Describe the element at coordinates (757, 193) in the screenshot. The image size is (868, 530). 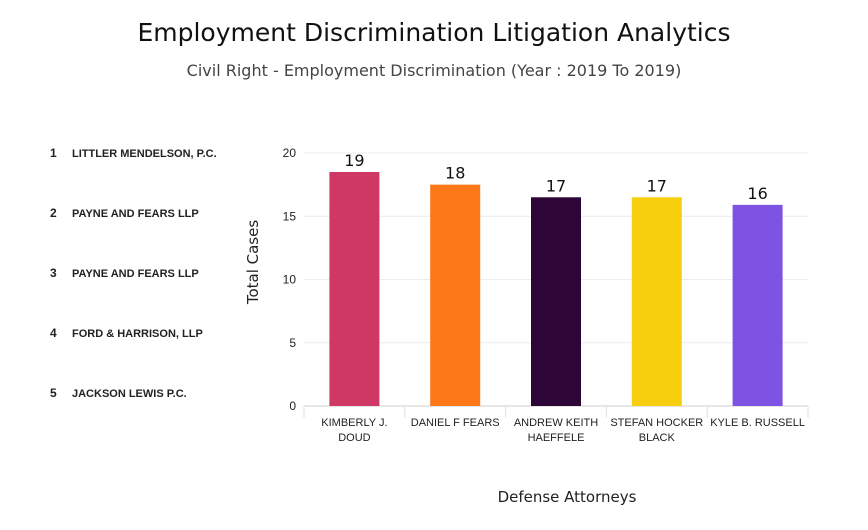
I see `bar-value-label: 16` at that location.